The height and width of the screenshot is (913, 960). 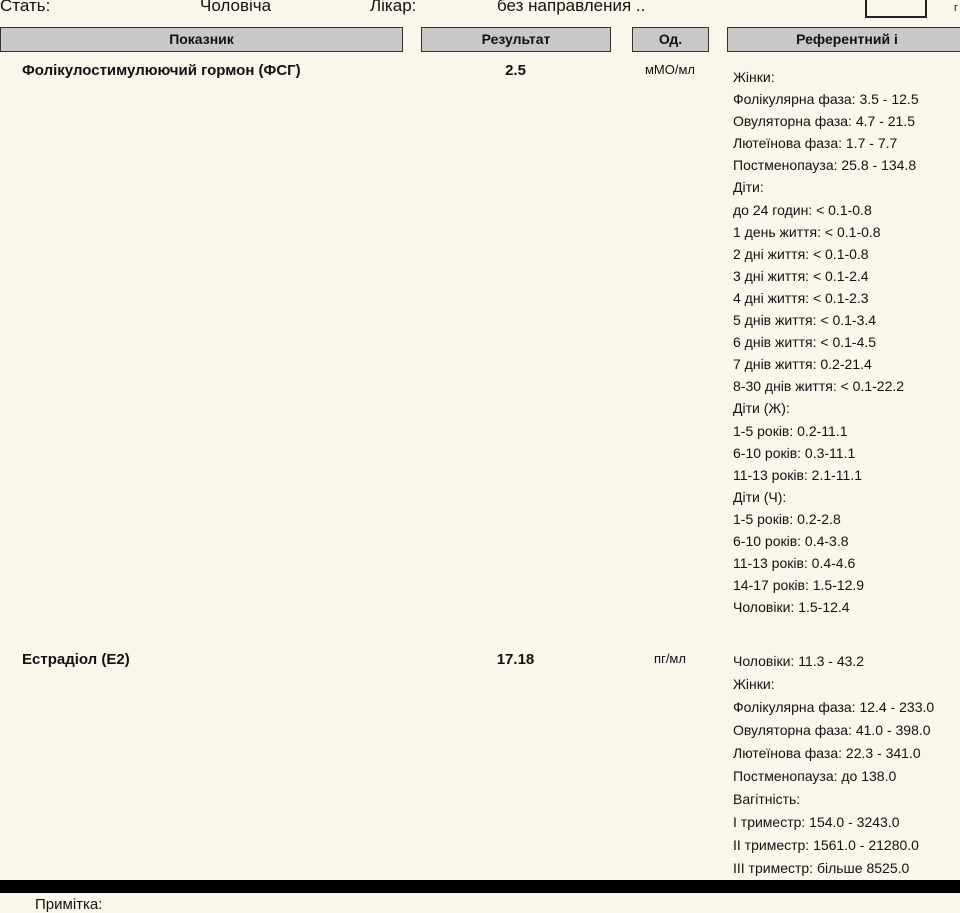 I want to click on reference-line: Діти:, so click(x=748, y=187).